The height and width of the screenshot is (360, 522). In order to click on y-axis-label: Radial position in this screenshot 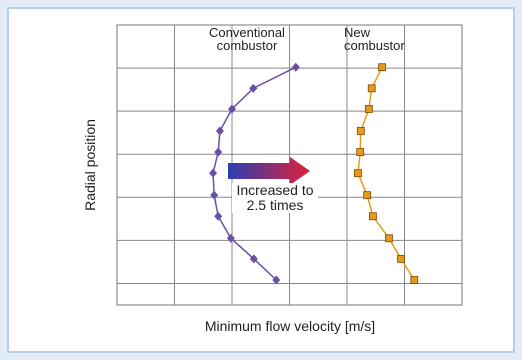, I will do `click(90, 165)`.